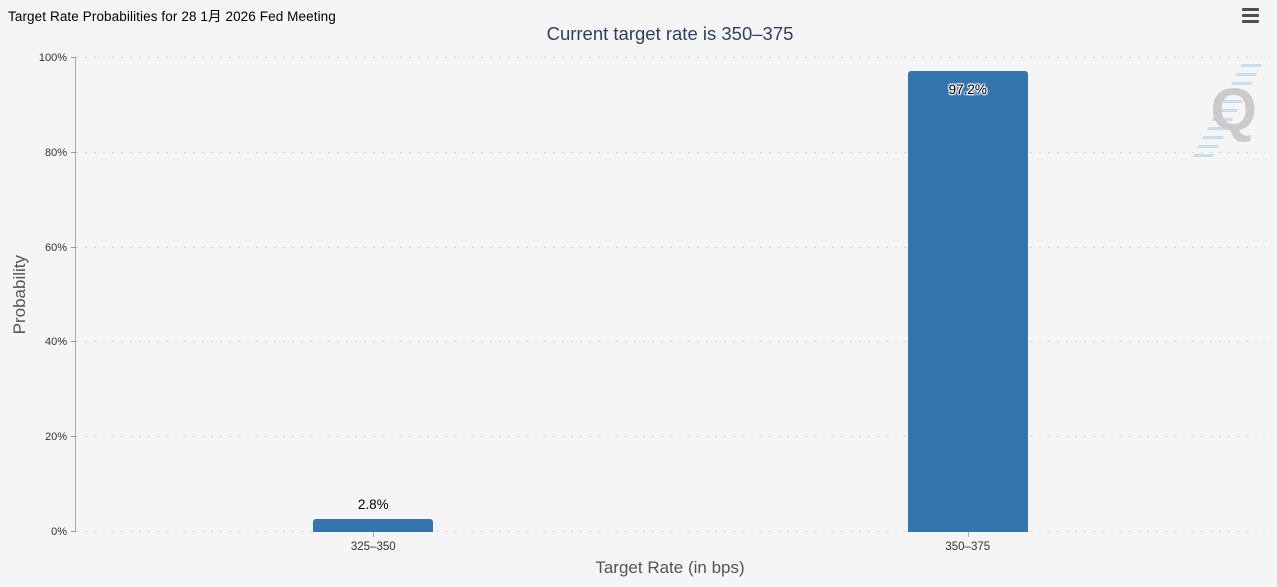  Describe the element at coordinates (670, 57) in the screenshot. I see `gridline-100%` at that location.